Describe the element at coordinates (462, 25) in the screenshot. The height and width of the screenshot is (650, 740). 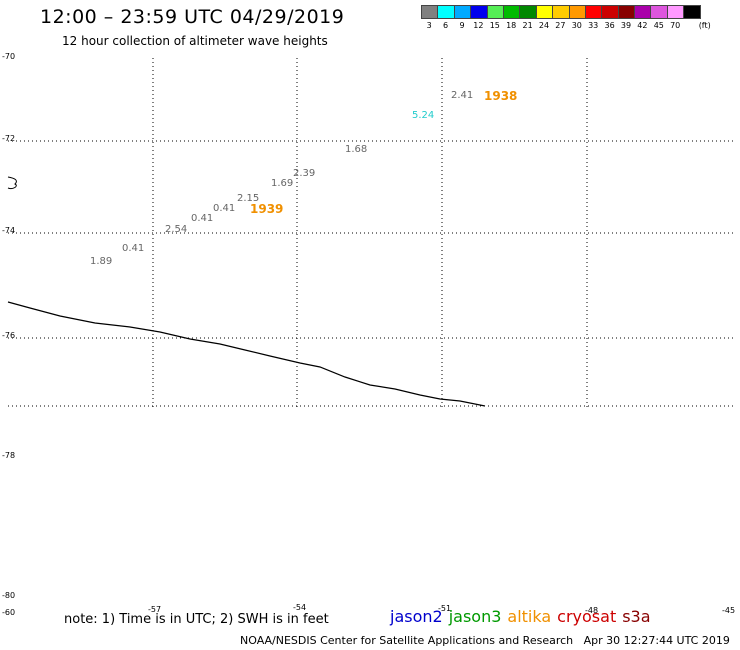
I see `color-scale-label: 9` at that location.